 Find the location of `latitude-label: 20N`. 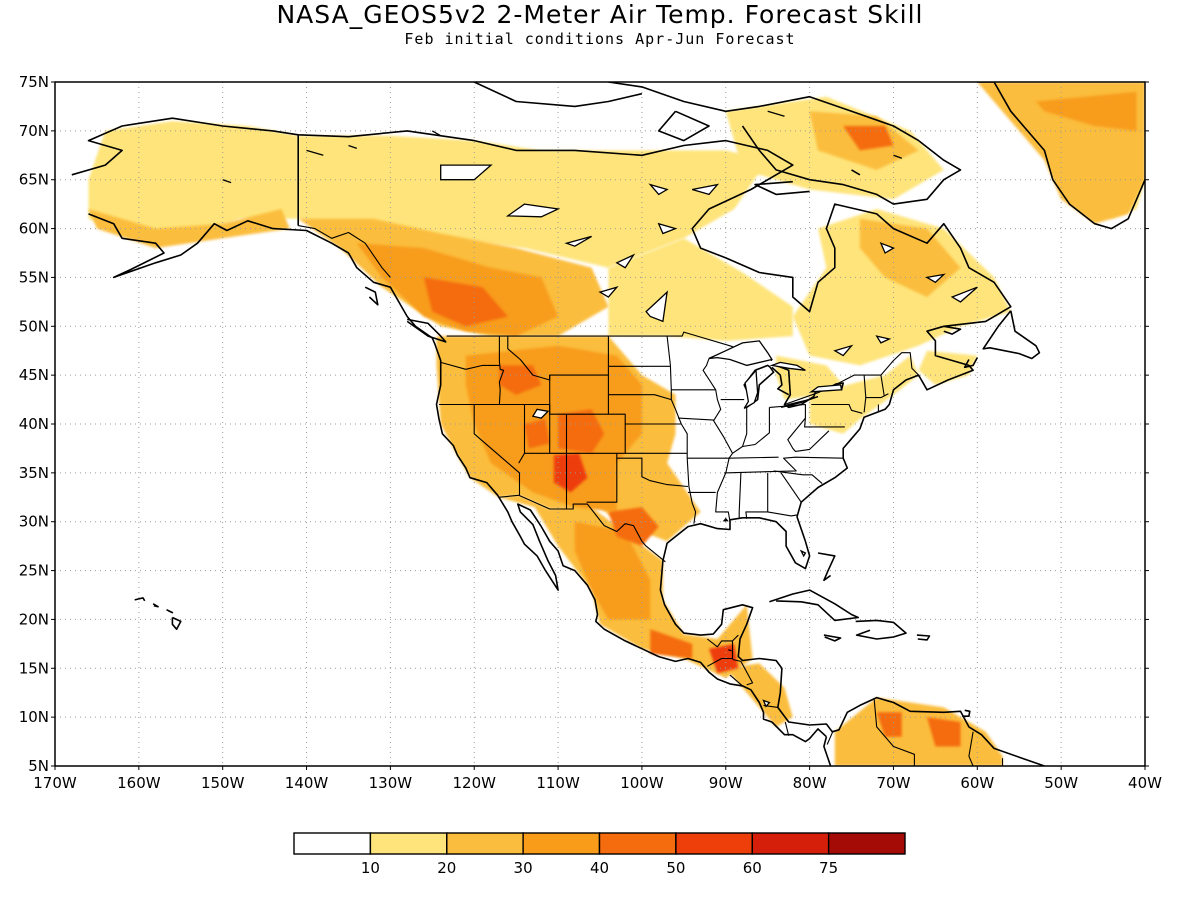

latitude-label: 20N is located at coordinates (34, 619).